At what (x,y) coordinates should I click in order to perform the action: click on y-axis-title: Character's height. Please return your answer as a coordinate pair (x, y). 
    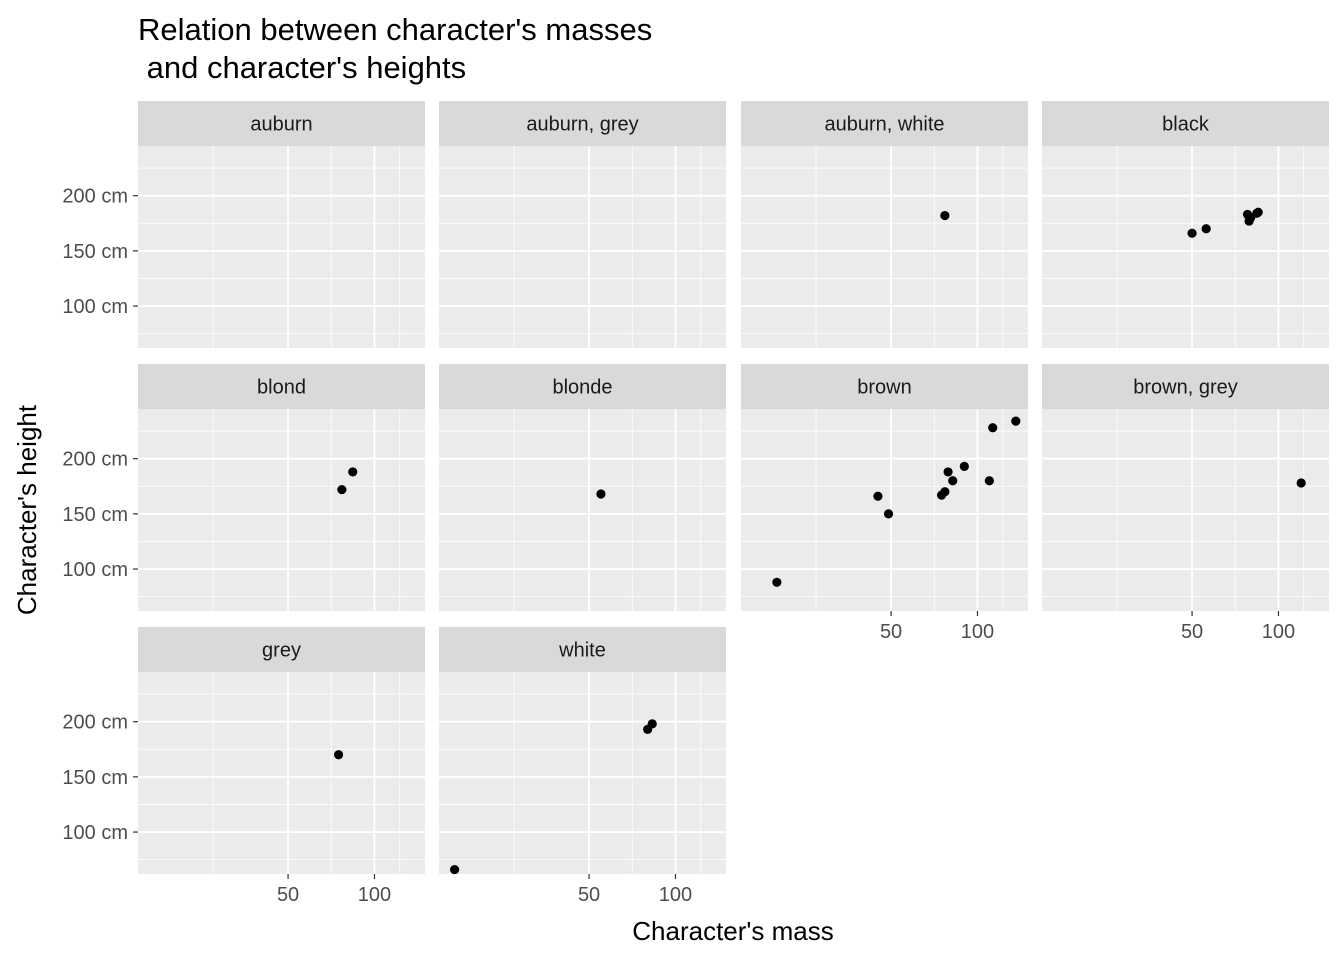
    Looking at the image, I should click on (27, 509).